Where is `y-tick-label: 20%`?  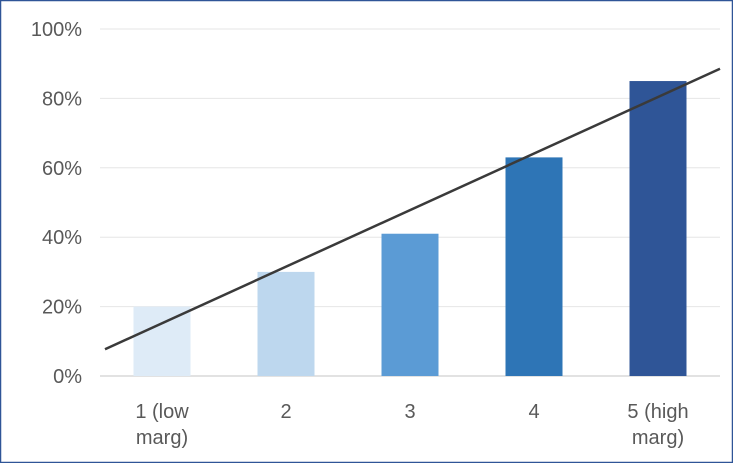
y-tick-label: 20% is located at coordinates (62, 308).